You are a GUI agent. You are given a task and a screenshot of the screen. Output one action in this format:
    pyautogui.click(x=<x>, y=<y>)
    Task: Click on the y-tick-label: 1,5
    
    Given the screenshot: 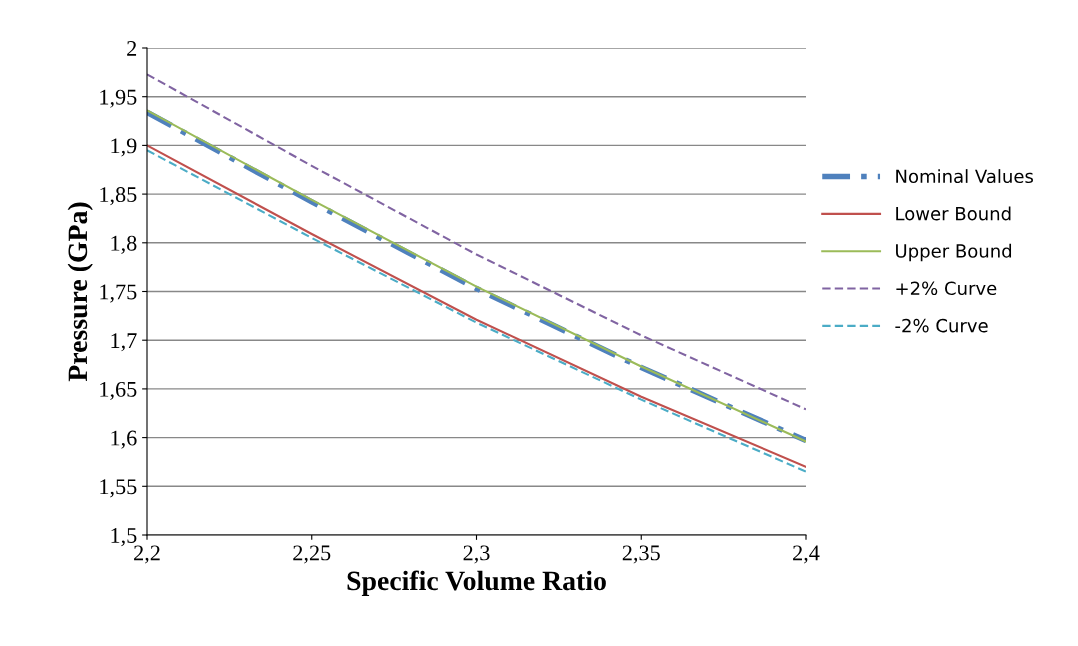 What is the action you would take?
    pyautogui.click(x=124, y=537)
    